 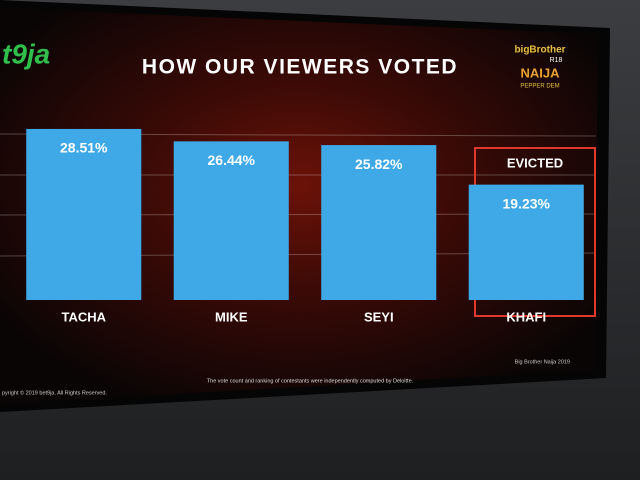 I want to click on category-label: TACHA, so click(x=83, y=316).